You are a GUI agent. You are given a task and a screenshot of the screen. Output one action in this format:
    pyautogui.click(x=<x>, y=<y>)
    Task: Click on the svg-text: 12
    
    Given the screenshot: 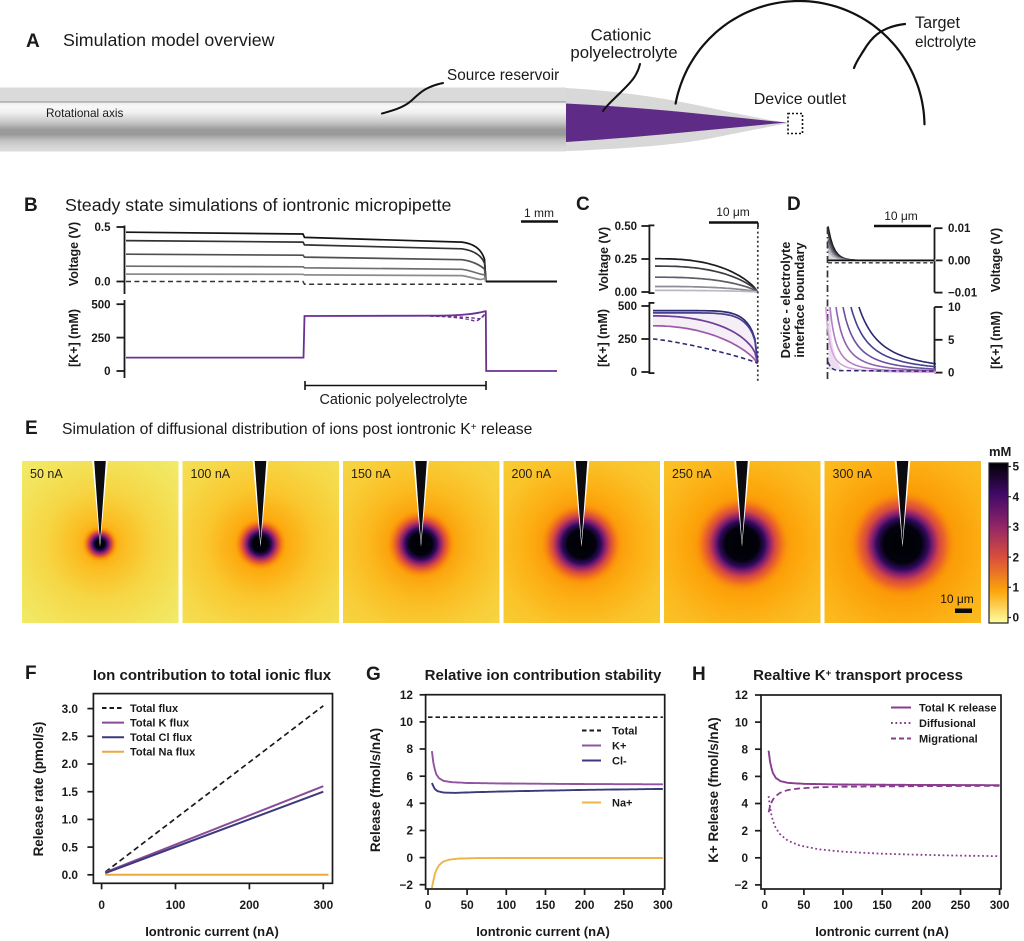 What is the action you would take?
    pyautogui.click(x=742, y=695)
    